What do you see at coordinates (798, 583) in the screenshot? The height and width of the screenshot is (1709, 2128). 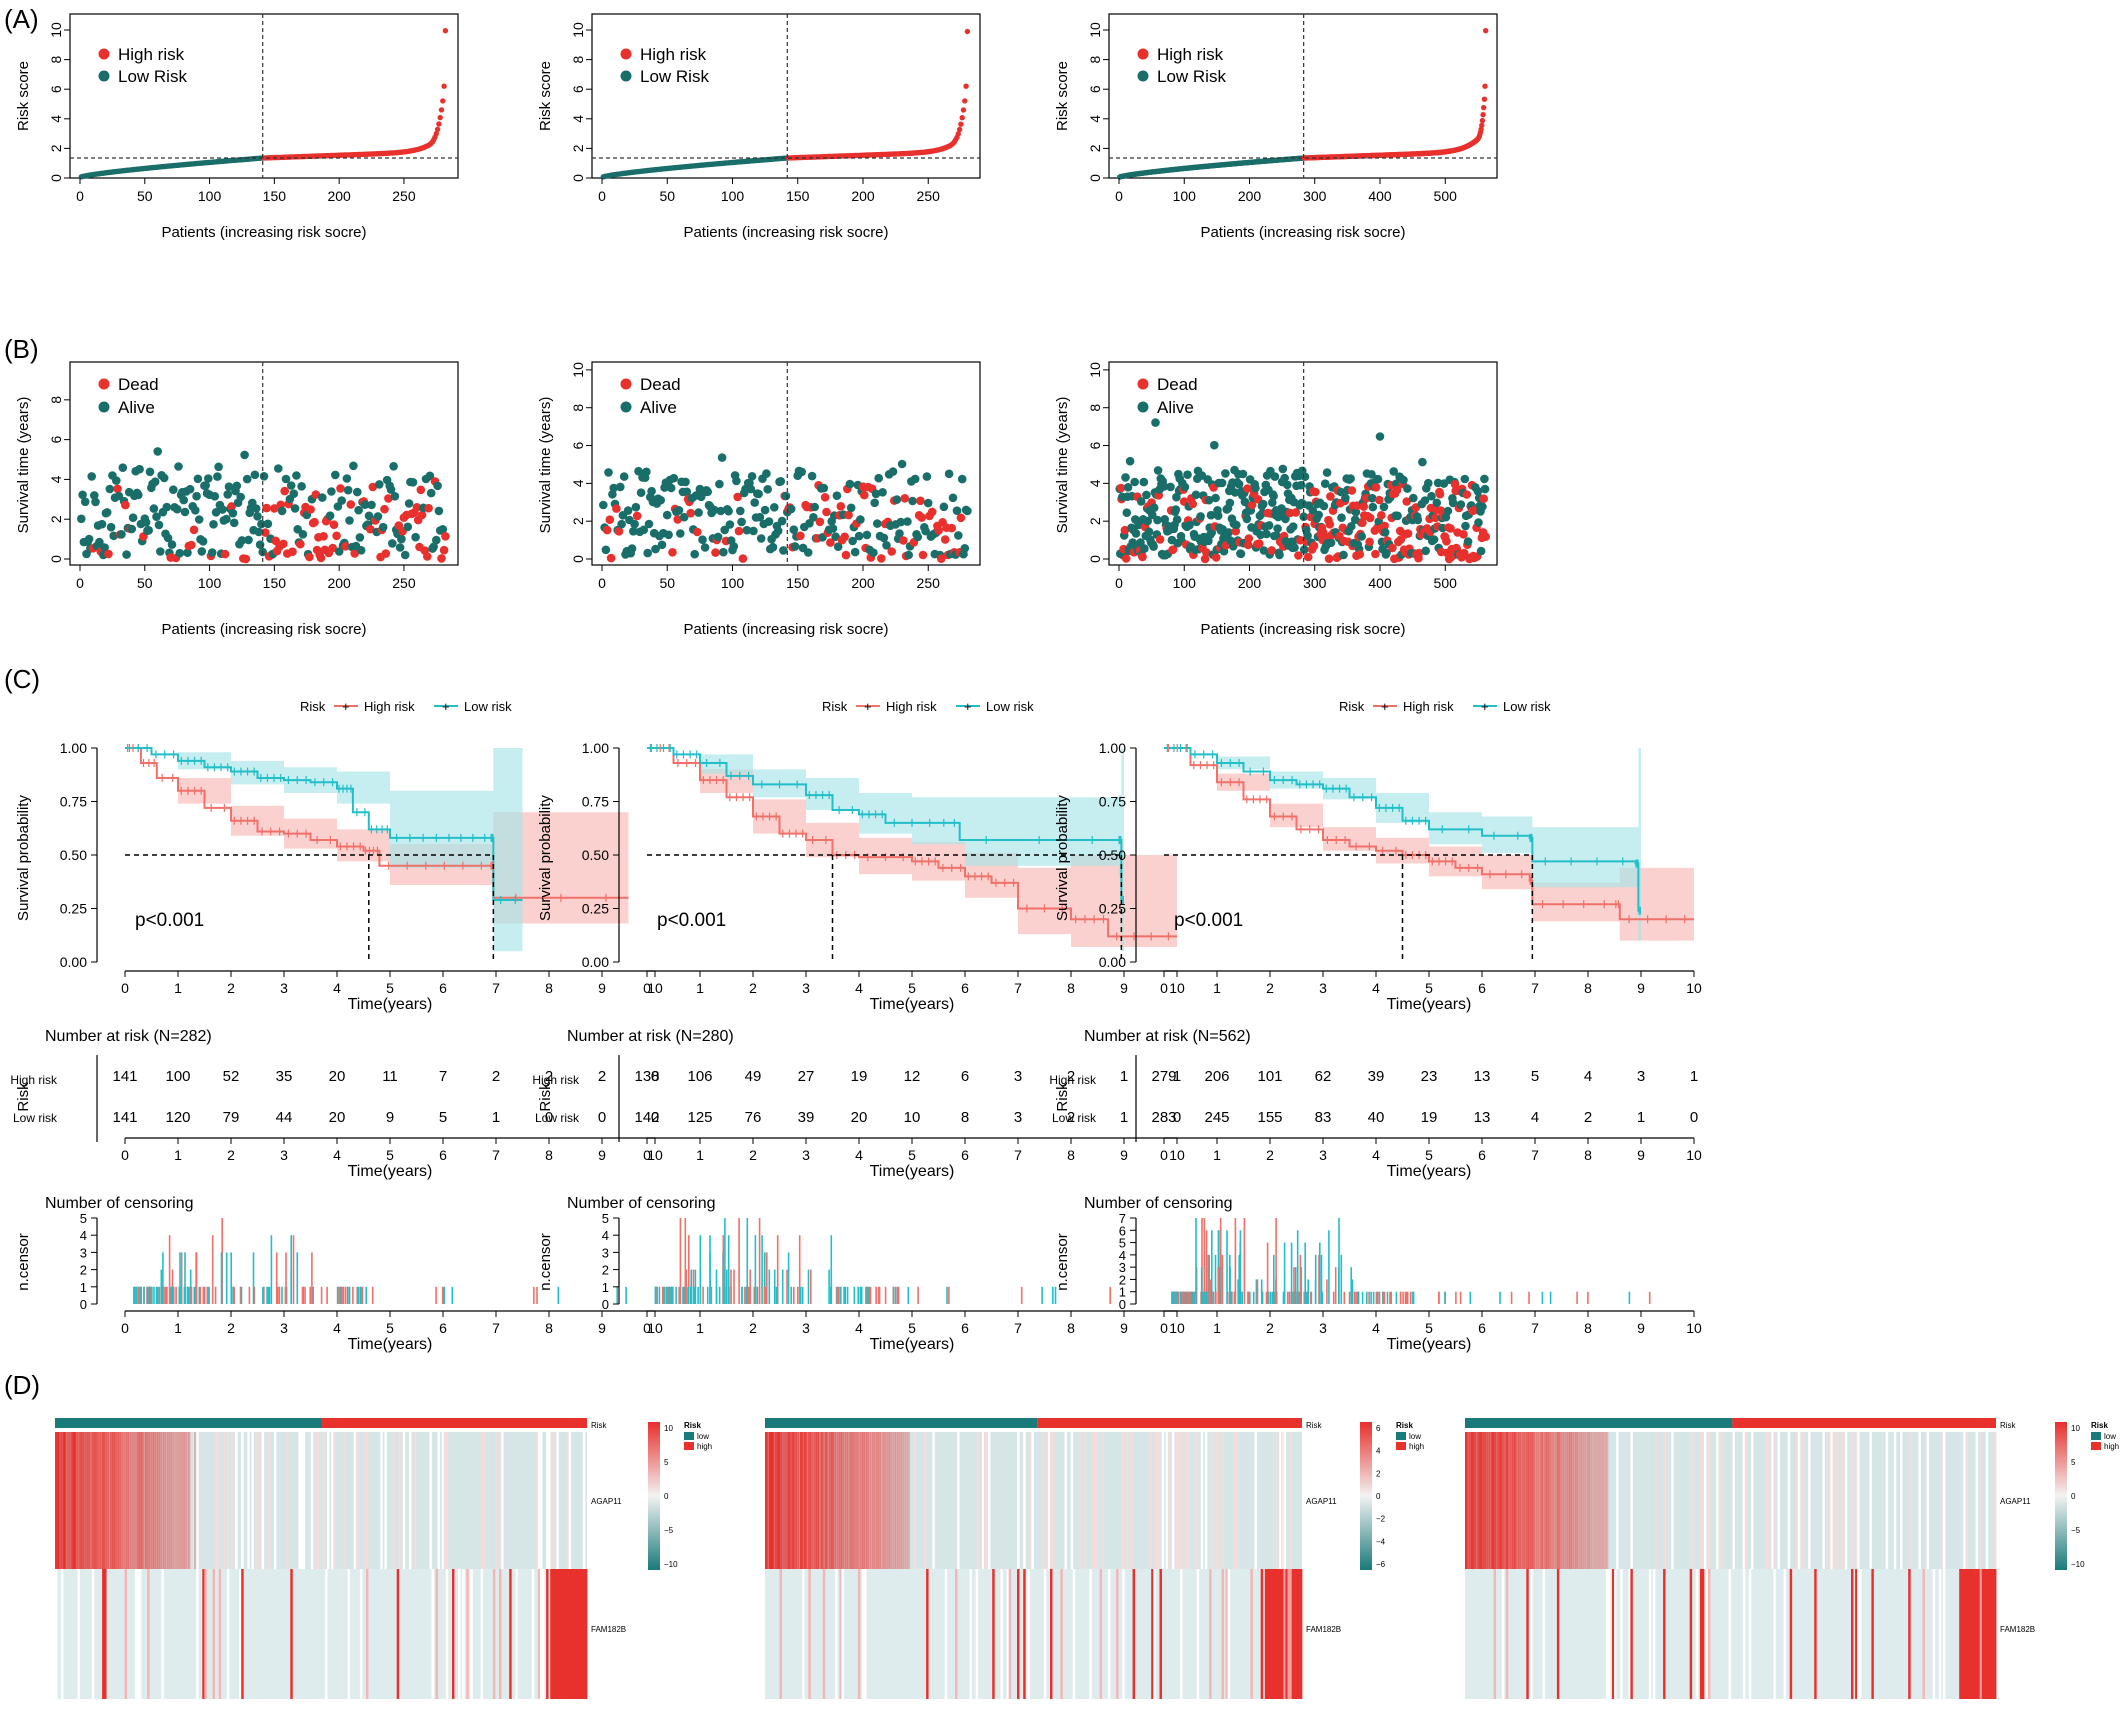 I see `x-tick-label: 150` at bounding box center [798, 583].